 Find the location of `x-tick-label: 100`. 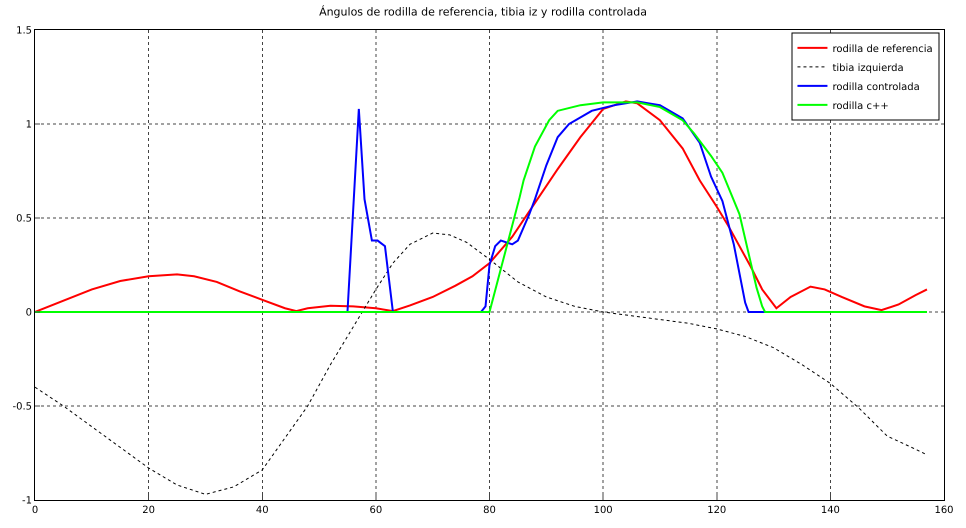

x-tick-label: 100 is located at coordinates (603, 510).